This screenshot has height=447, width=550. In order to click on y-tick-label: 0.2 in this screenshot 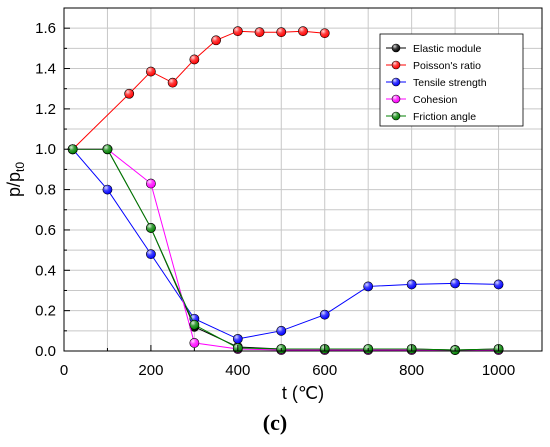, I will do `click(45, 311)`.